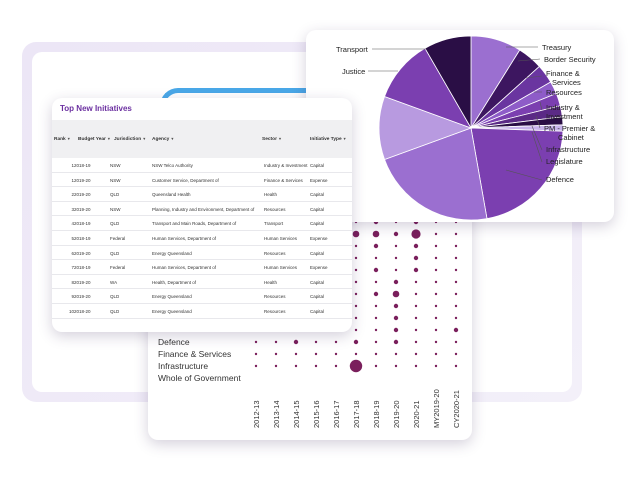  Describe the element at coordinates (62, 139) in the screenshot. I see `table-header-cell: Rank ▾` at that location.